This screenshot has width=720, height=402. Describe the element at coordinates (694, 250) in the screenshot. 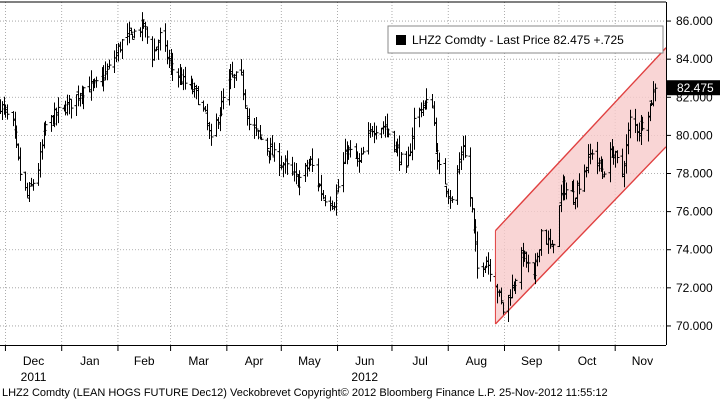

I see `y-tick-label: 74.000` at that location.